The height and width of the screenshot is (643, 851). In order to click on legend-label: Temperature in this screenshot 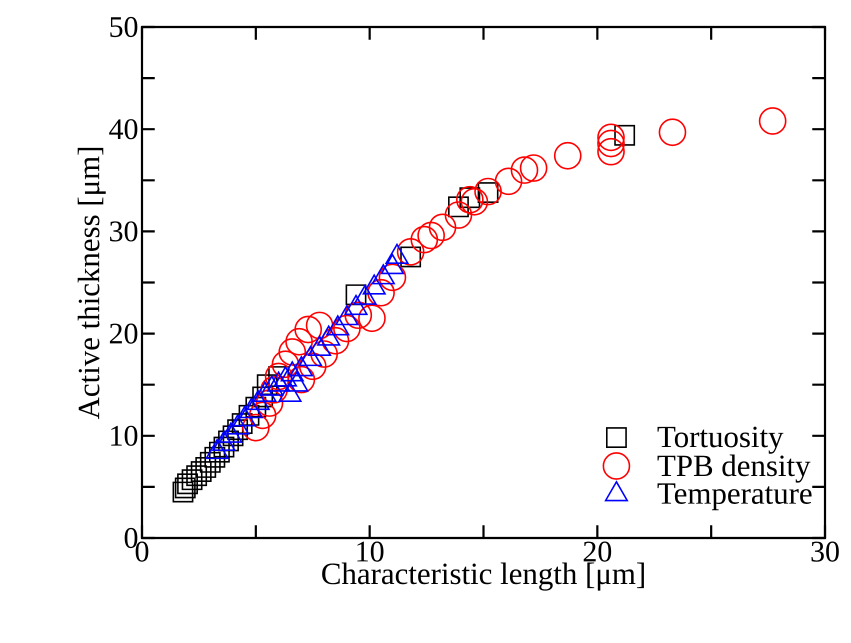, I will do `click(735, 496)`.